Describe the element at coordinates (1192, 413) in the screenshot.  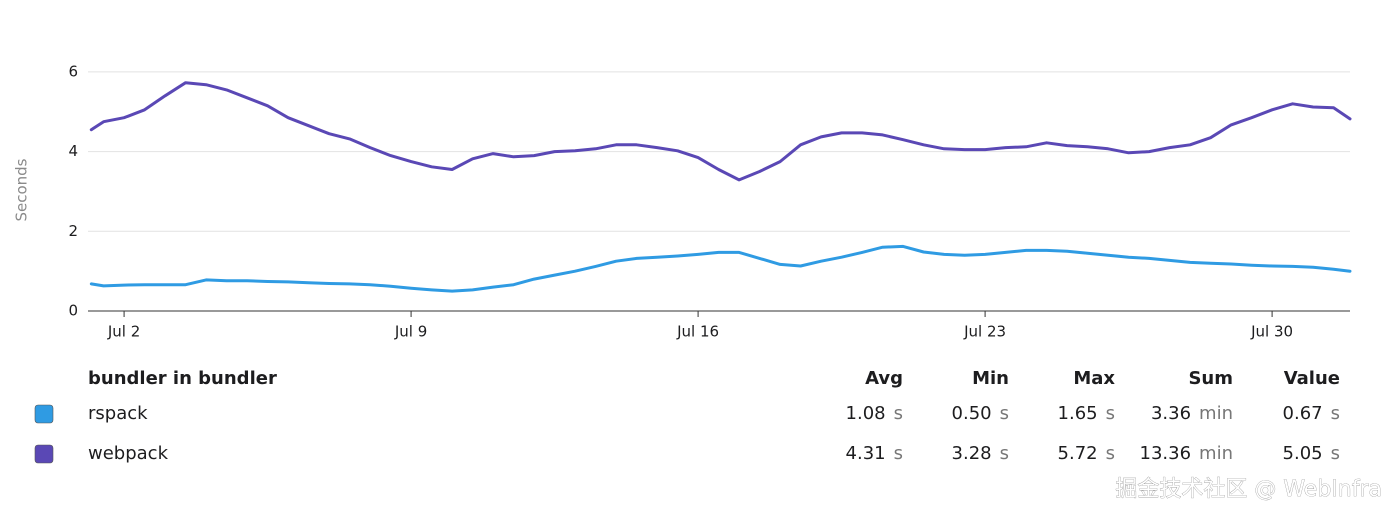
I see `legend-stat: 3.36 min` at that location.